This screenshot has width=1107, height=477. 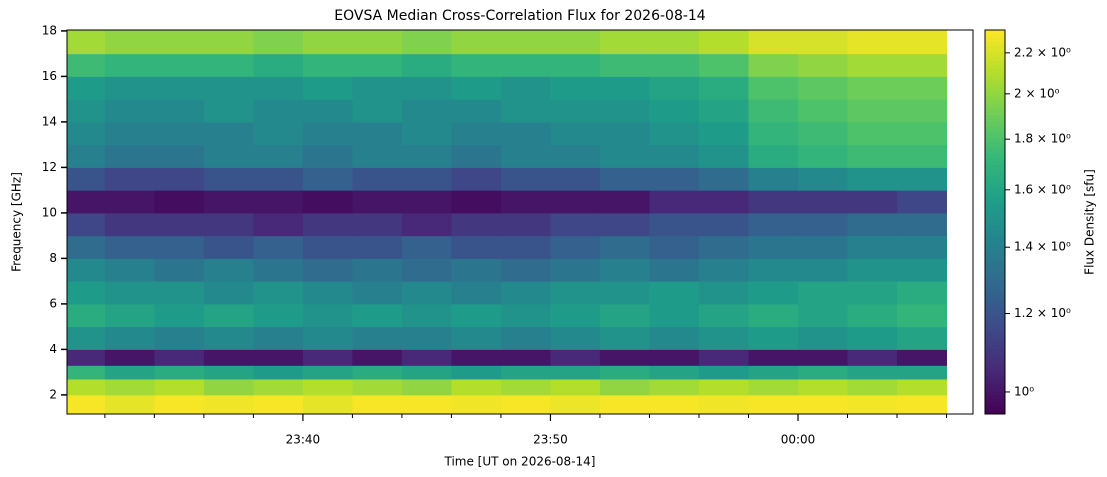 I want to click on x-tick-label: 23:50, so click(x=550, y=440).